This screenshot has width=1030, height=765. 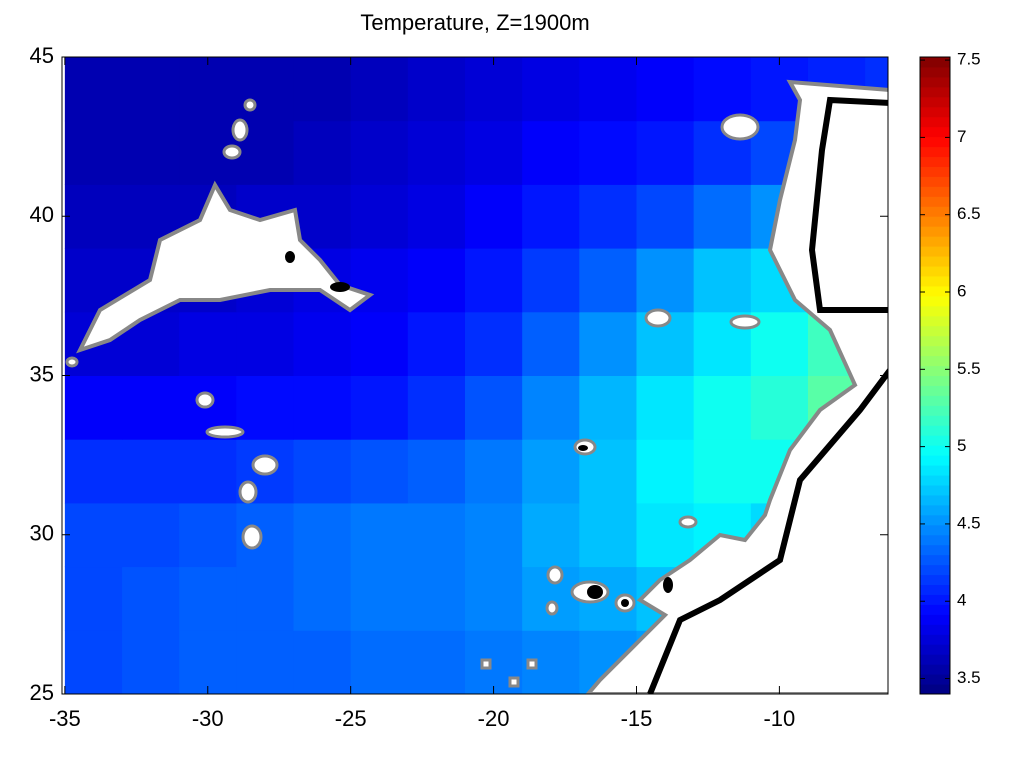 What do you see at coordinates (969, 522) in the screenshot?
I see `colorbar-tick-label: 4.5` at bounding box center [969, 522].